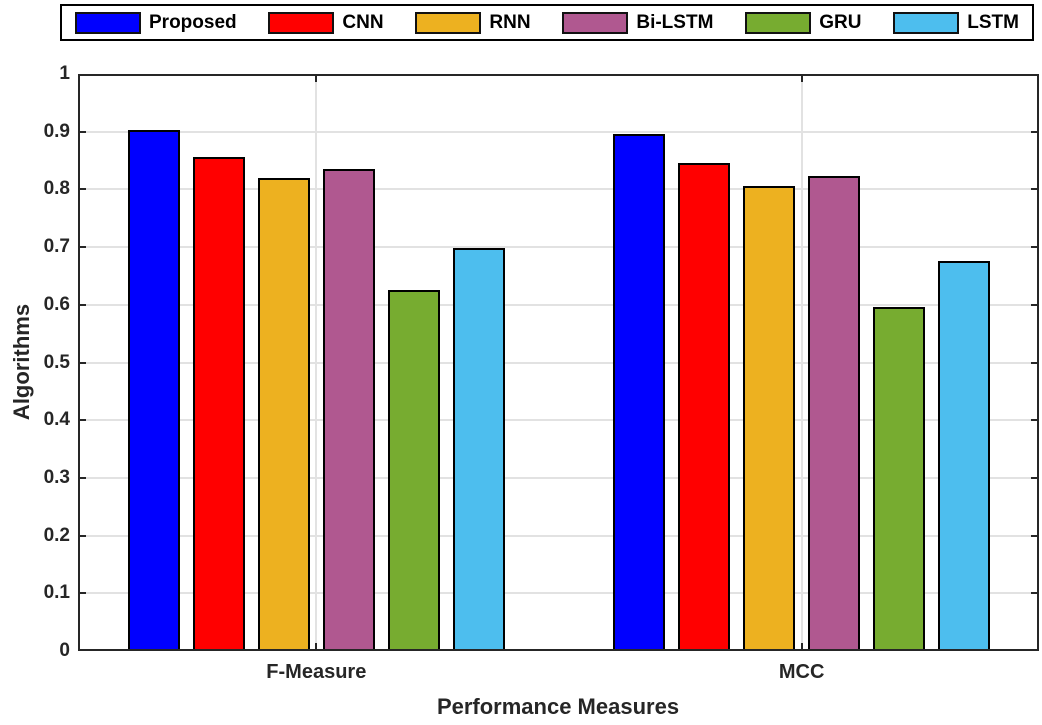 This screenshot has width=1042, height=725. I want to click on bar-rnn-mcc, so click(769, 418).